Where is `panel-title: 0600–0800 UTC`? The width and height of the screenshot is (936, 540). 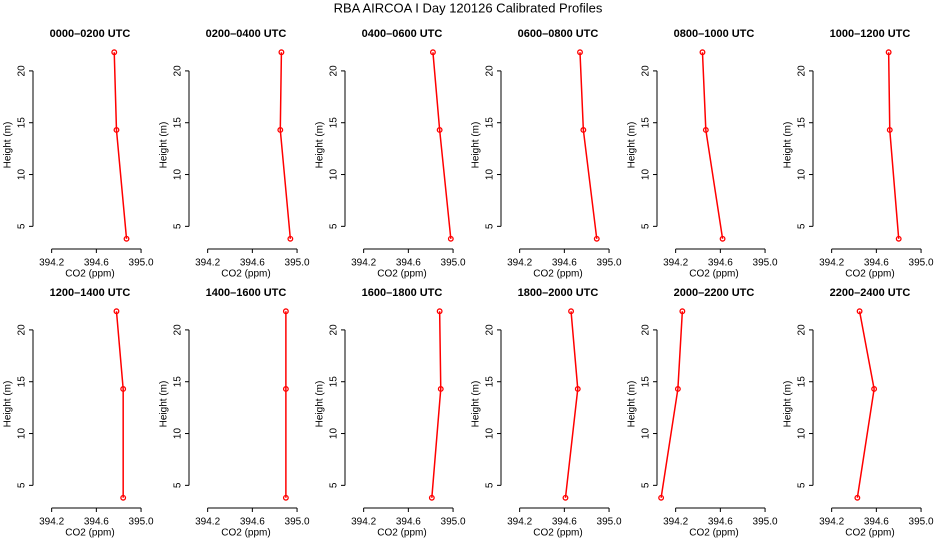
panel-title: 0600–0800 UTC is located at coordinates (558, 34).